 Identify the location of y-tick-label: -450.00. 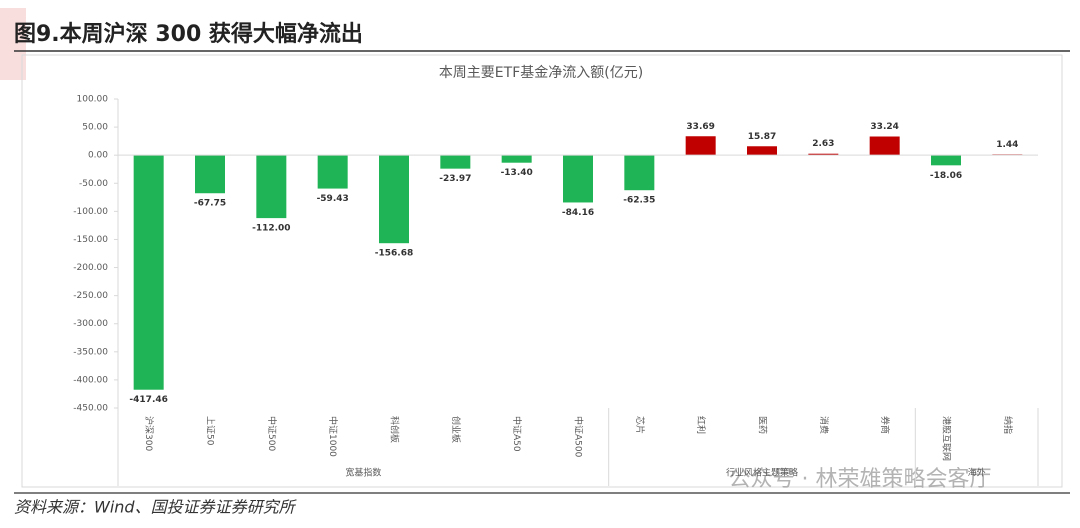
(90, 409).